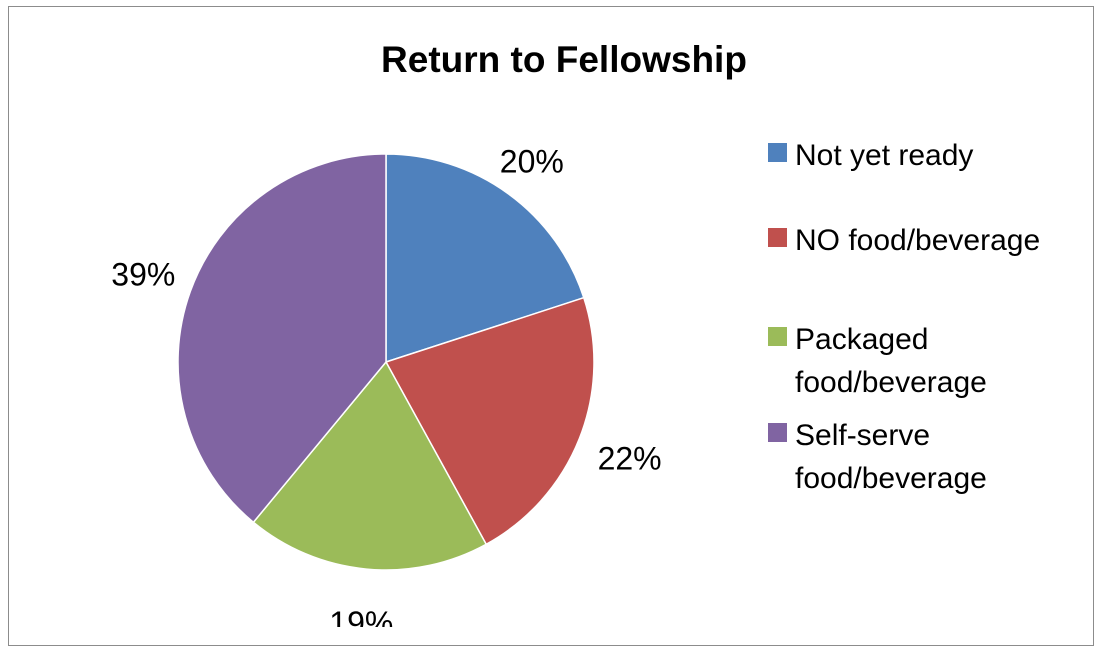 Image resolution: width=1103 pixels, height=646 pixels. I want to click on chart-title: Return to Fellowship, so click(564, 59).